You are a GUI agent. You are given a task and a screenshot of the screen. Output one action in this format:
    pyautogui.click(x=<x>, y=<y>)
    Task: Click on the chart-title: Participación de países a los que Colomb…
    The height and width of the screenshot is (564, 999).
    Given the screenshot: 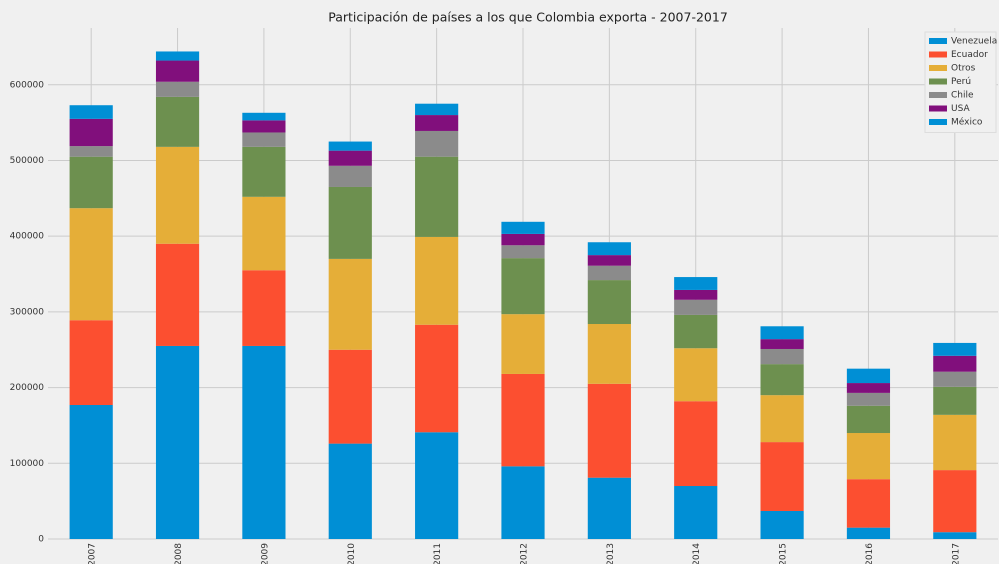 What is the action you would take?
    pyautogui.click(x=528, y=17)
    